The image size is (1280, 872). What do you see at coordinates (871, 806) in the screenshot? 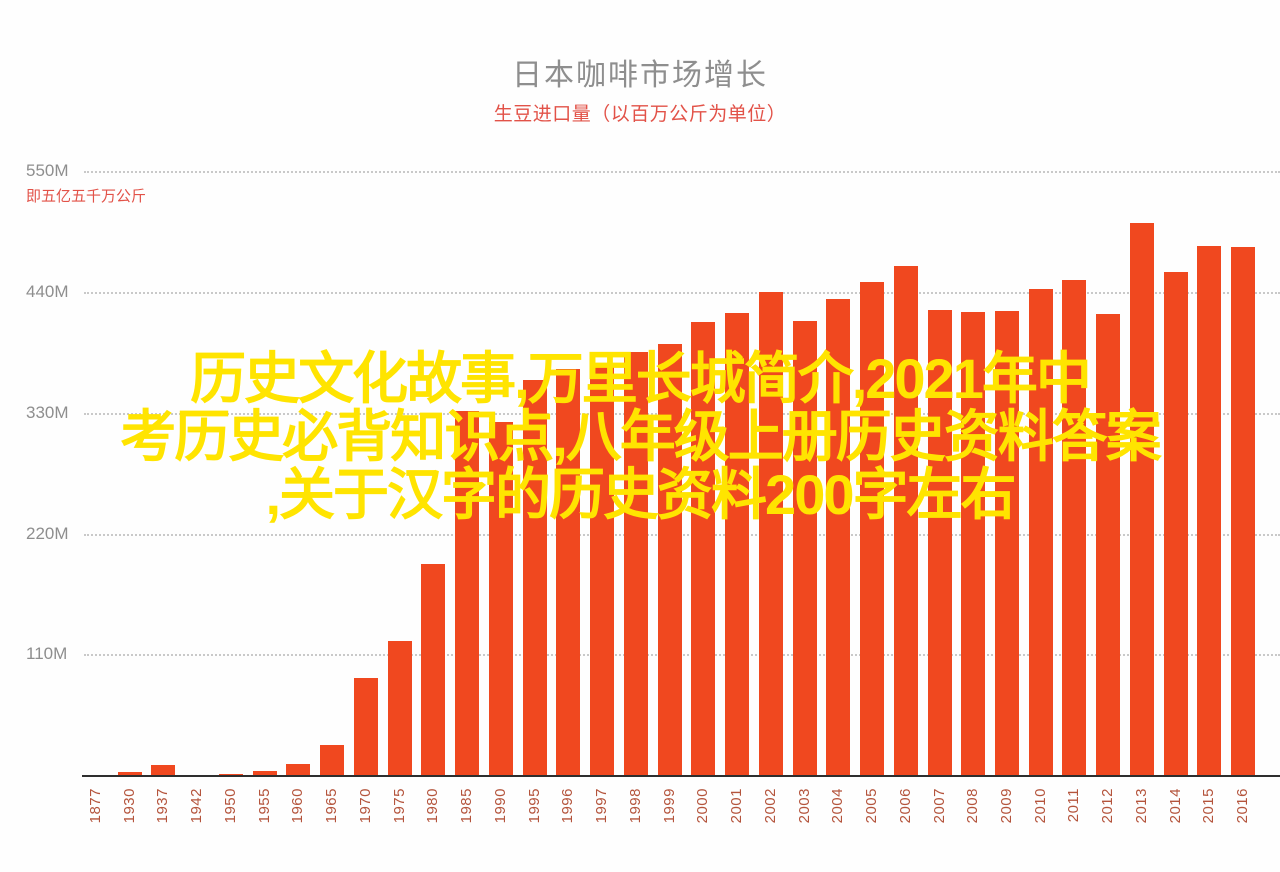
I see `x-axis-tick-label-2005: 2005` at bounding box center [871, 806].